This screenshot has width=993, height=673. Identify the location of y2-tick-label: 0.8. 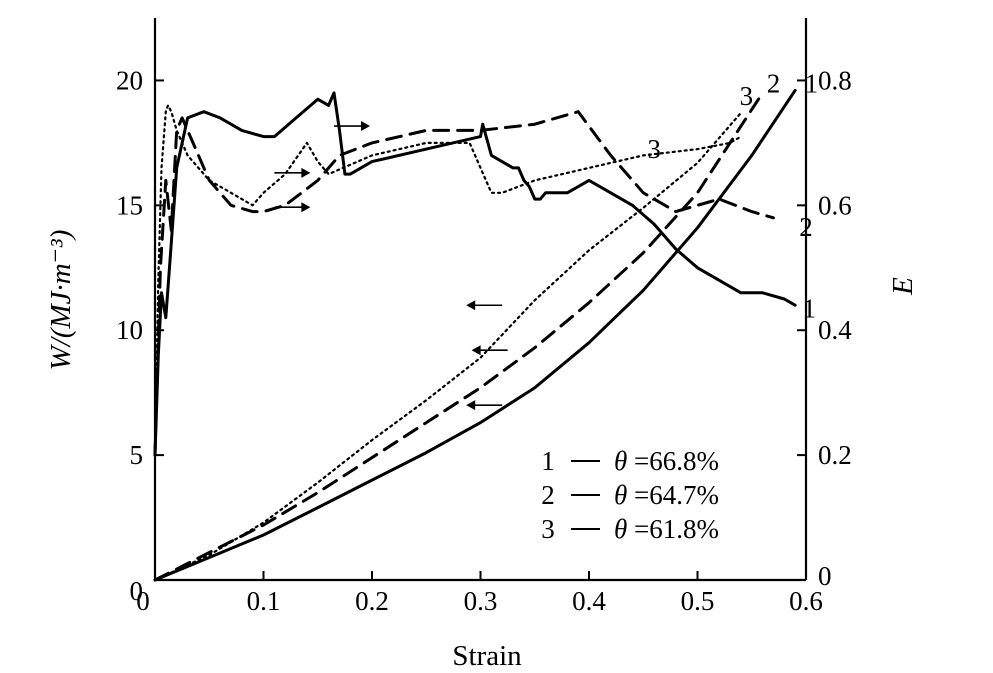
(835, 80).